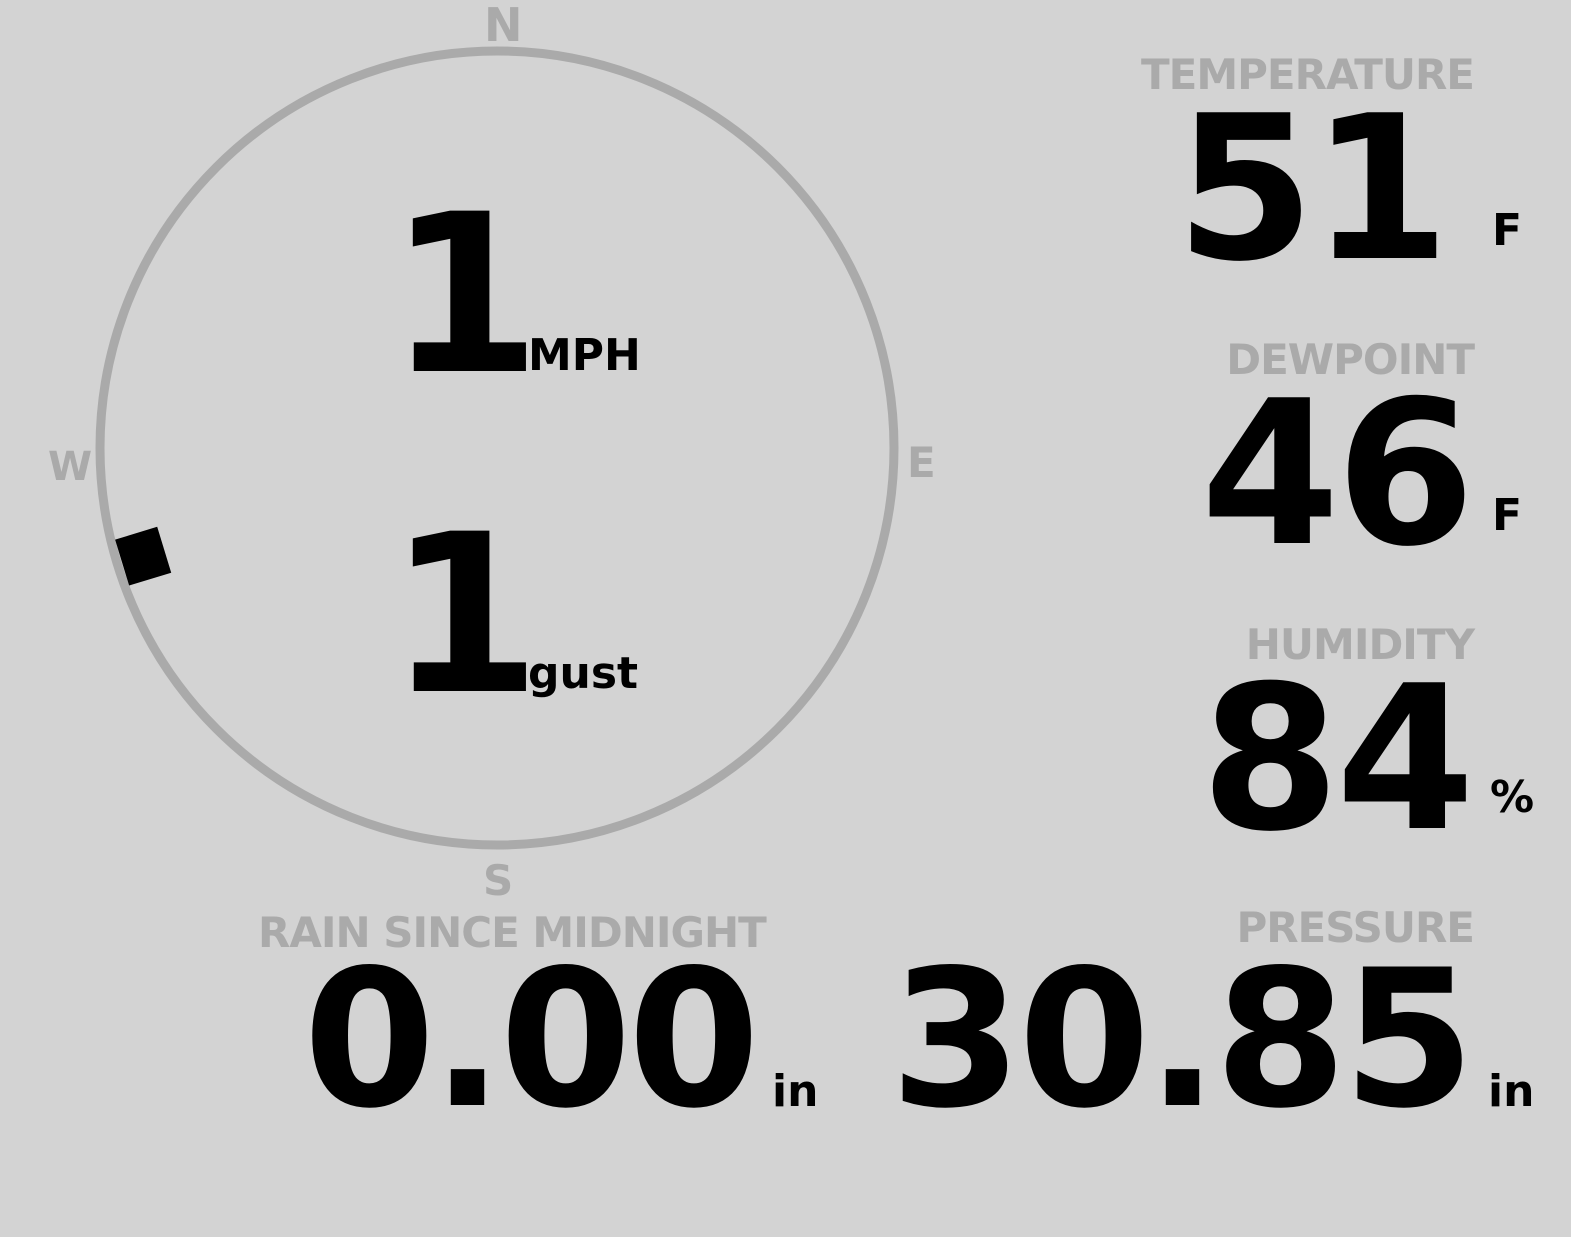 This screenshot has height=1237, width=1571. I want to click on rain-value: 0.00, so click(531, 1039).